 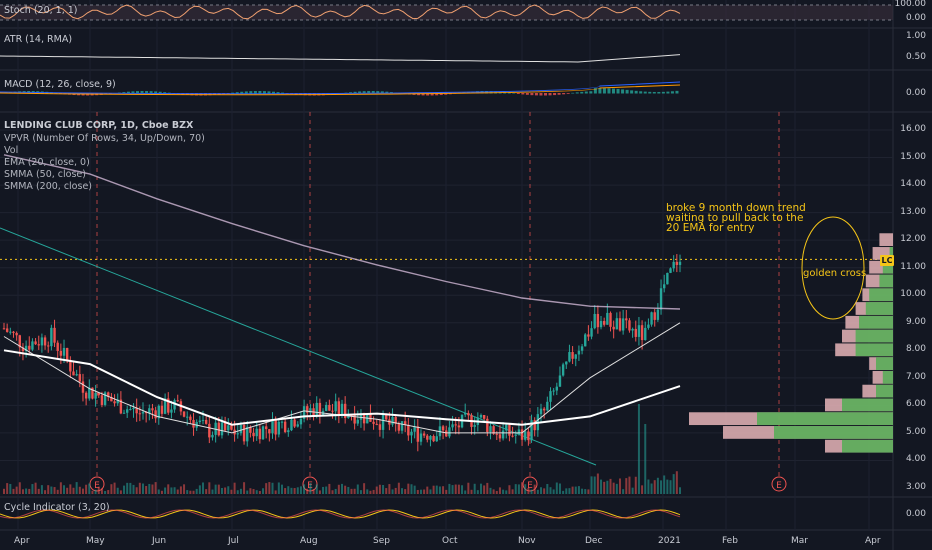 I want to click on annotation-line-2: waiting to pull back to the, so click(x=735, y=218).